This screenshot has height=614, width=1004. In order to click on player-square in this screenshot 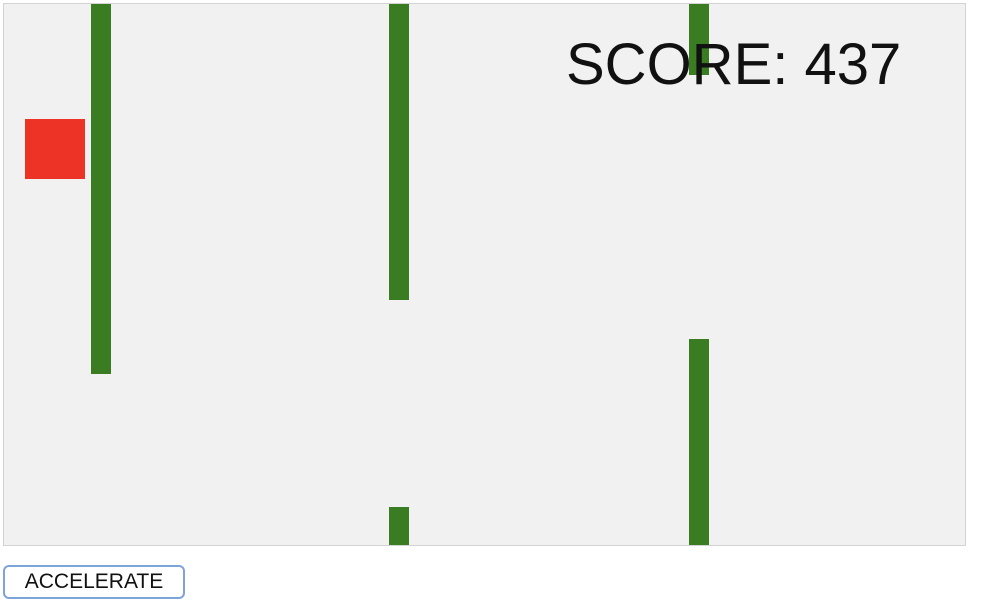, I will do `click(55, 149)`.